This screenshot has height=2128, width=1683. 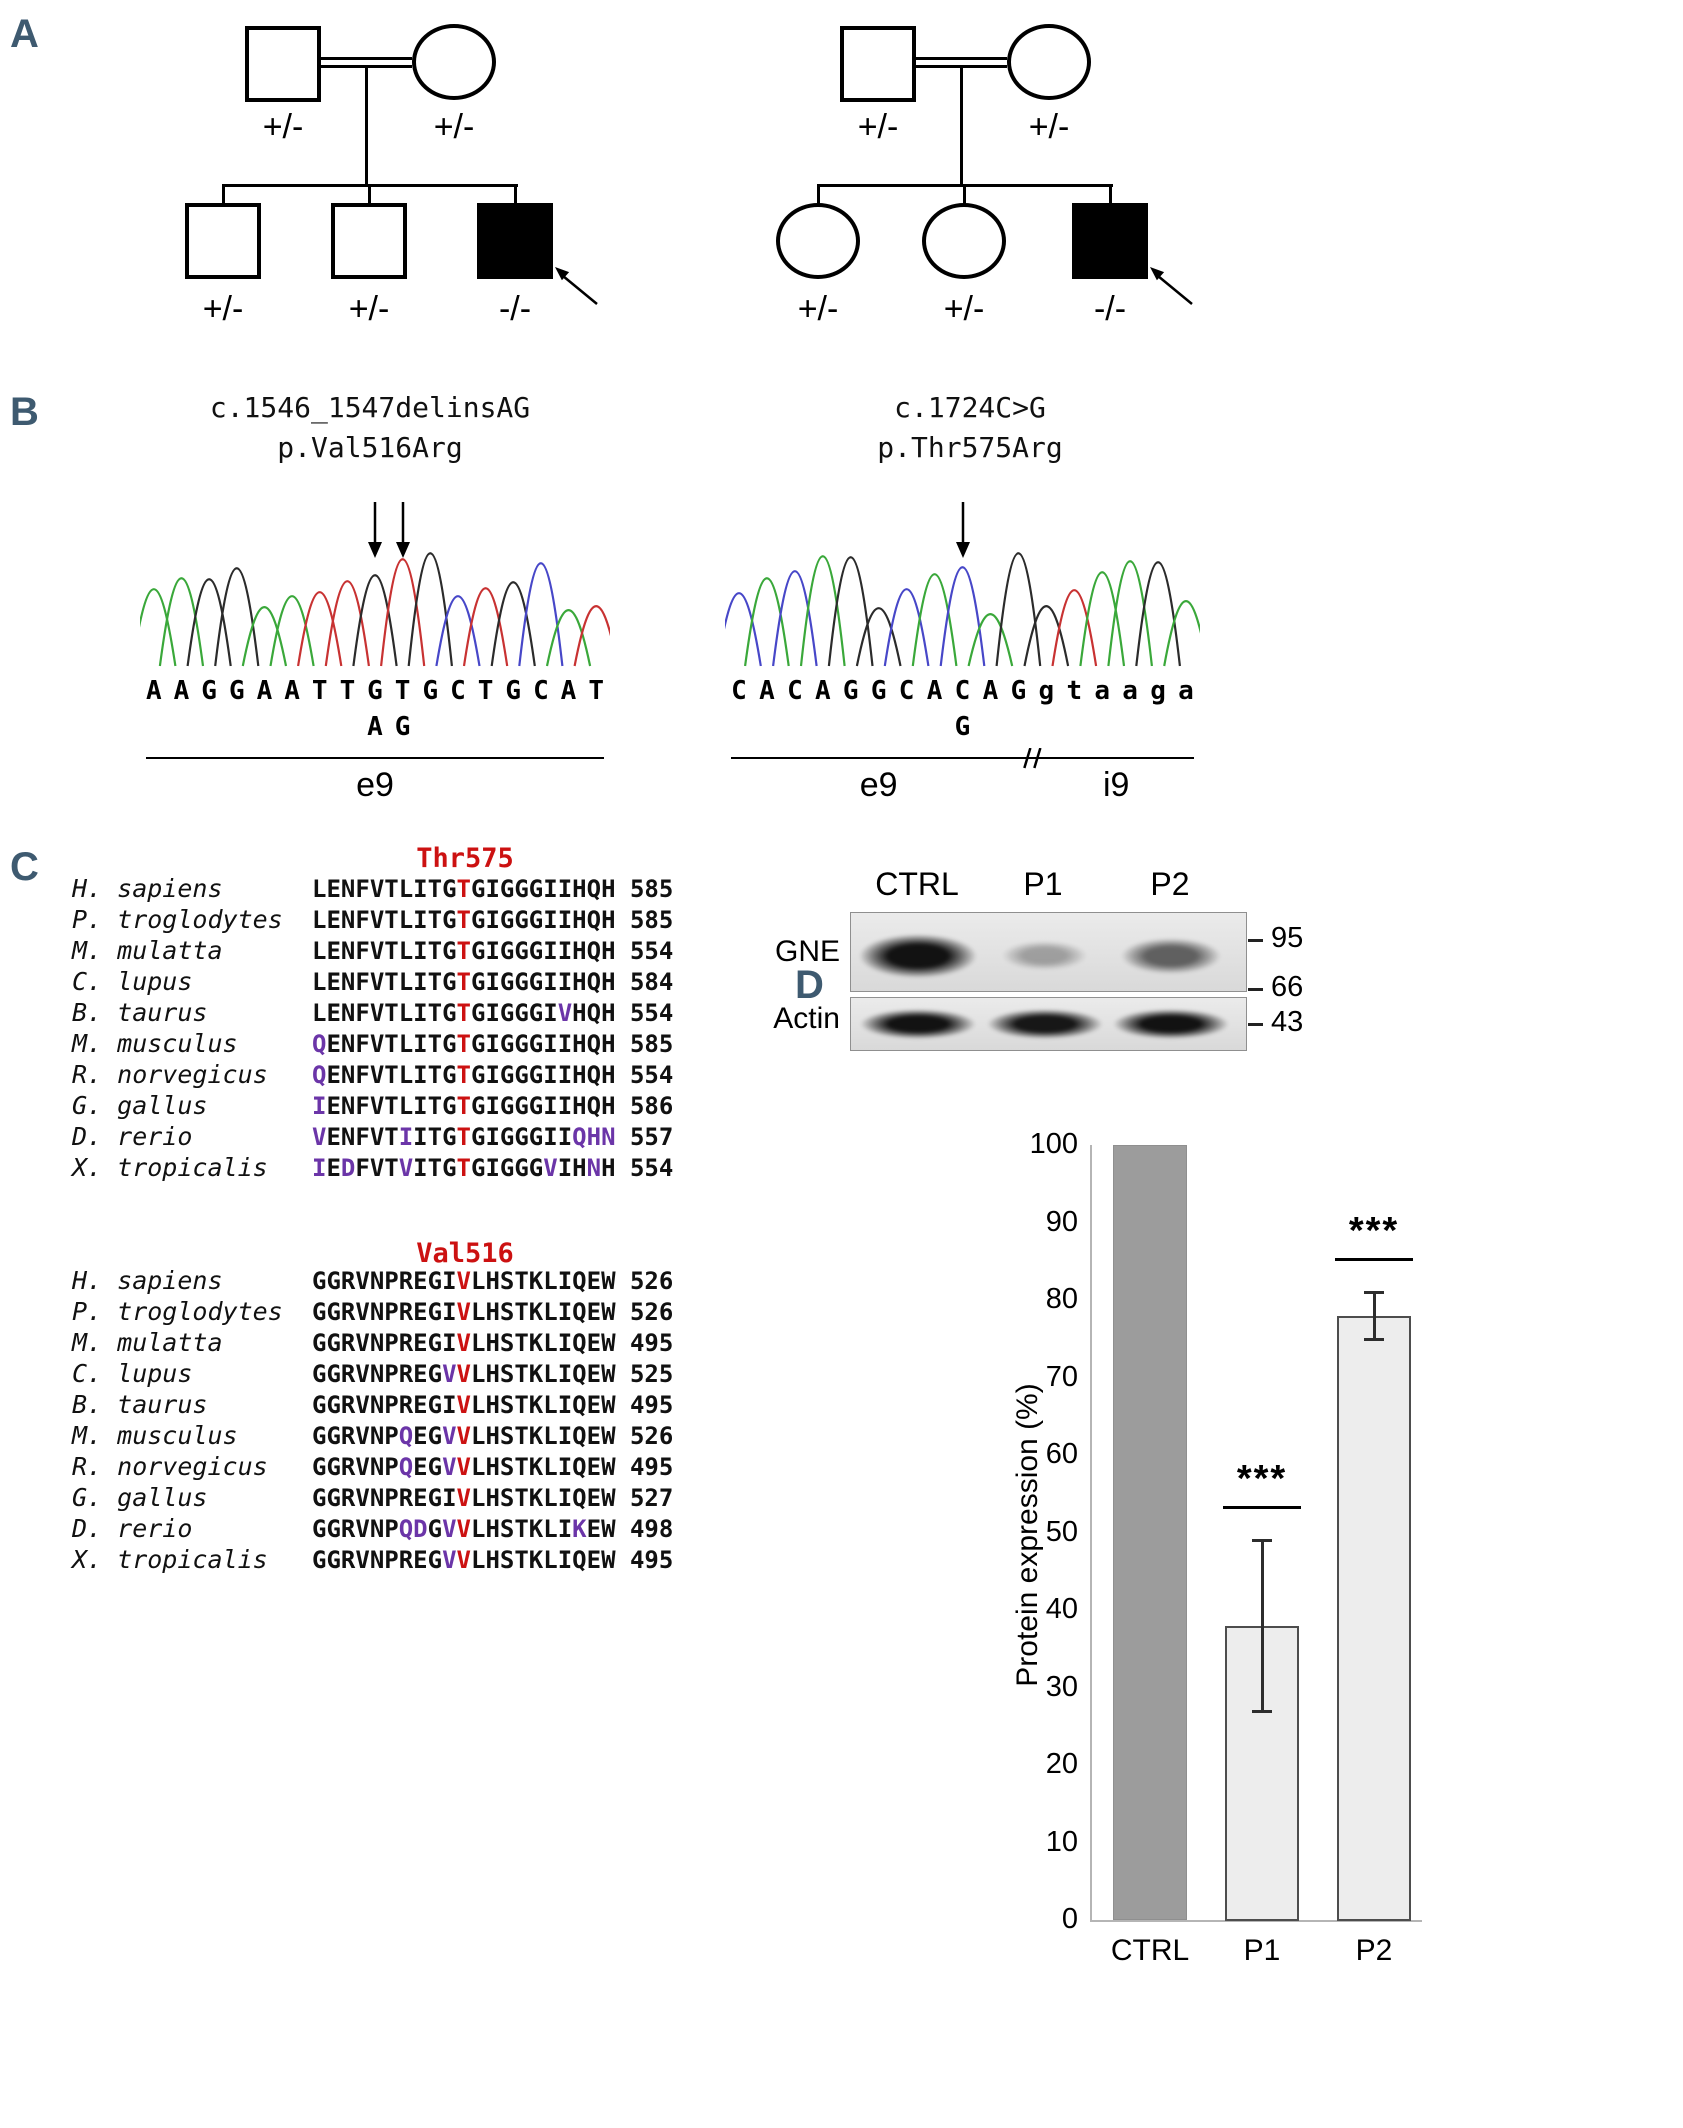 What do you see at coordinates (1374, 1231) in the screenshot?
I see `significance-stars: ***` at bounding box center [1374, 1231].